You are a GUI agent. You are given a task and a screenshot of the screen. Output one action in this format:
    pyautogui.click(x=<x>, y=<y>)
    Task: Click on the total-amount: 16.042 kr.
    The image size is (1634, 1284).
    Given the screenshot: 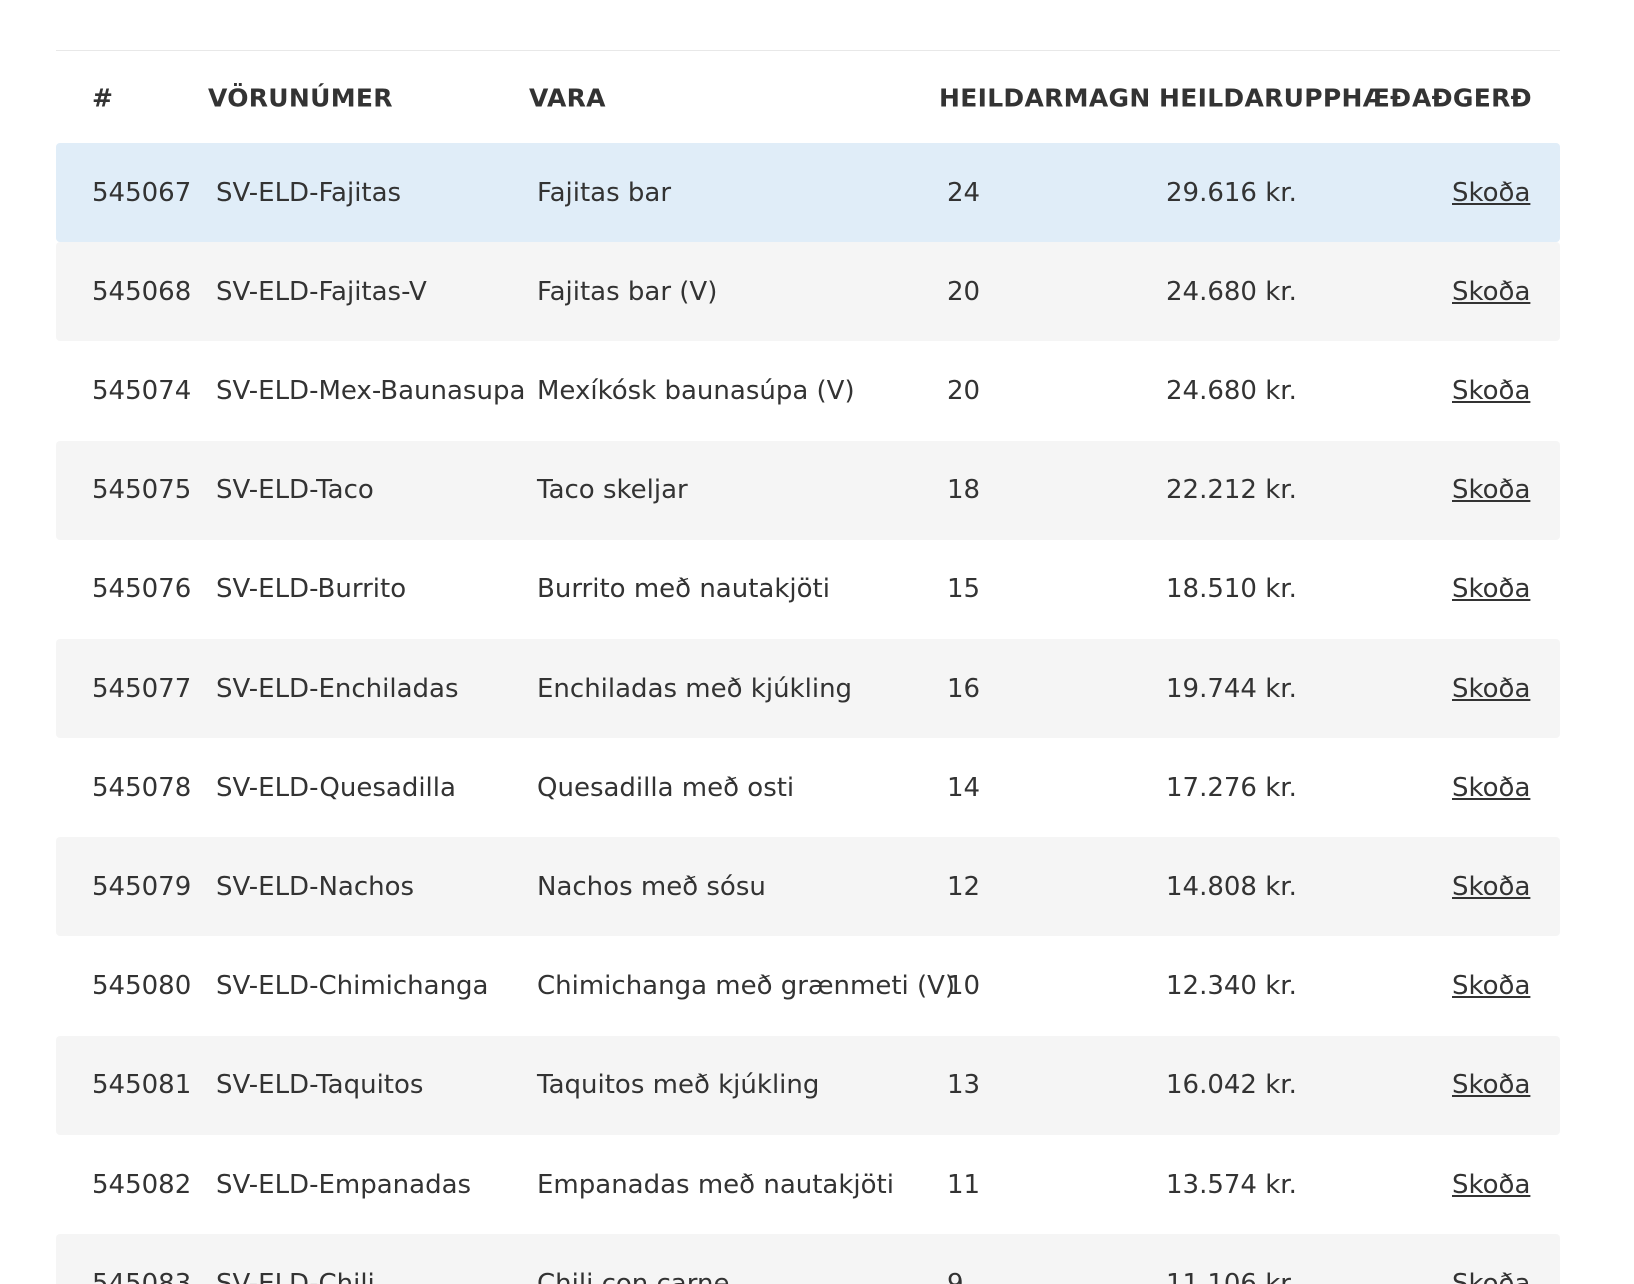 What is the action you would take?
    pyautogui.click(x=1231, y=1085)
    